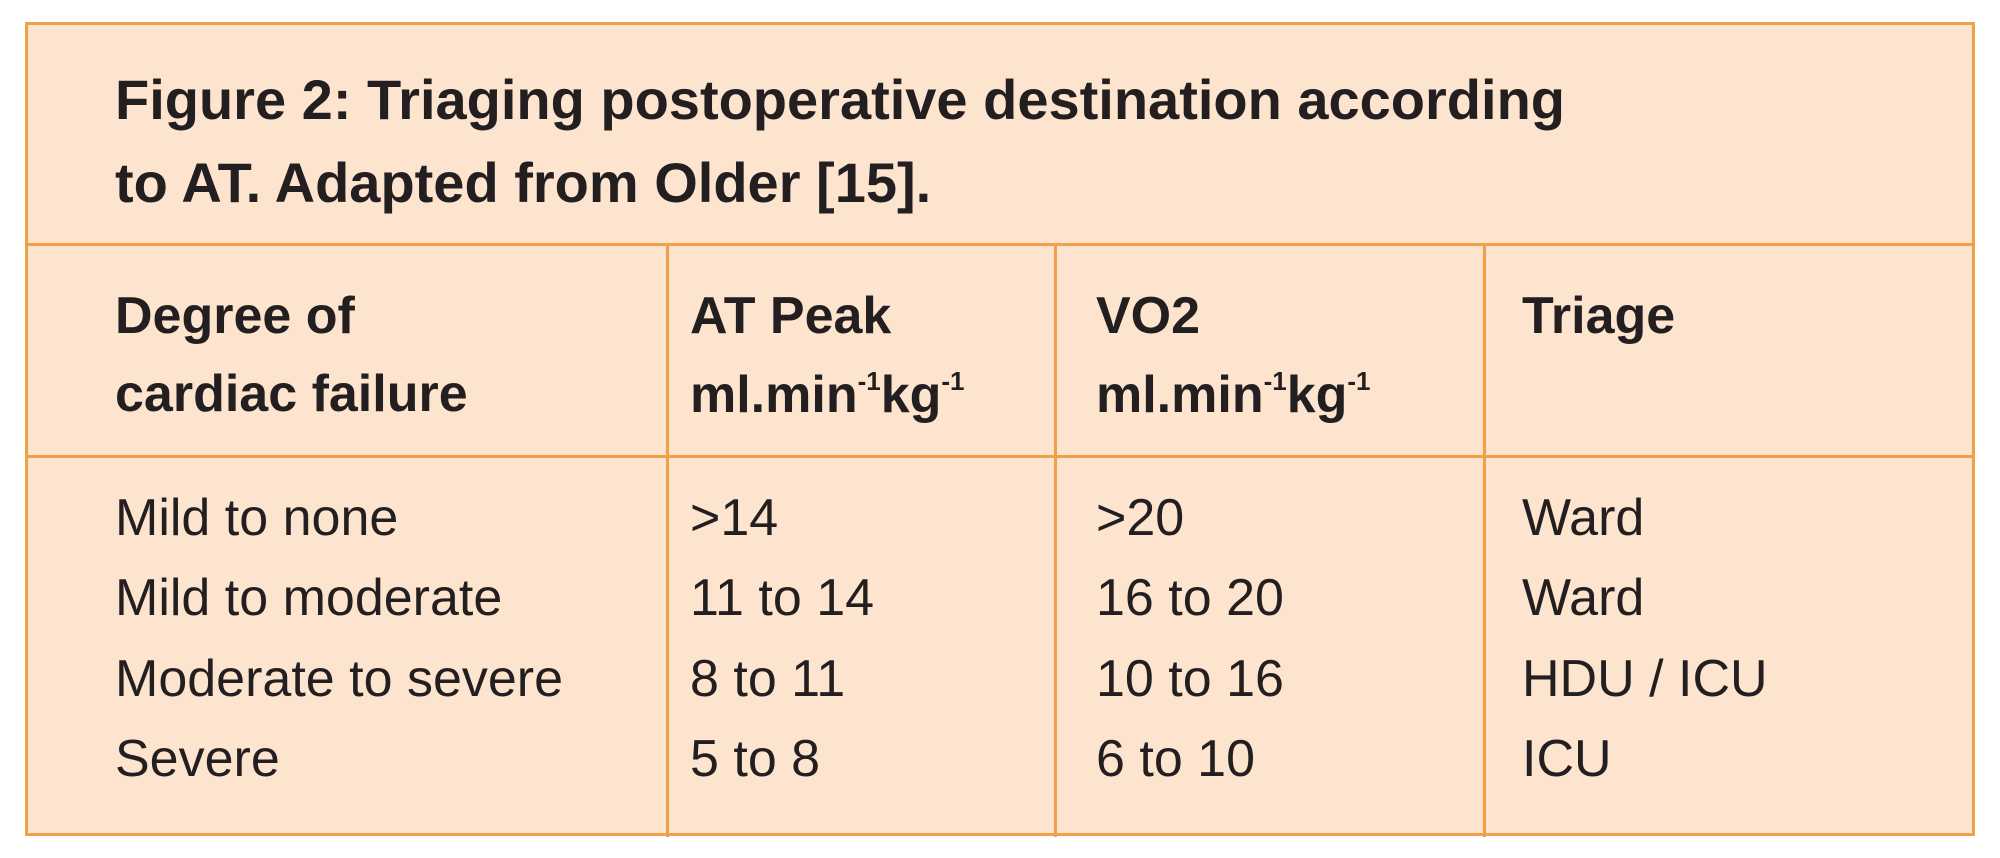  What do you see at coordinates (791, 316) in the screenshot?
I see `header-cell: AT Peak` at bounding box center [791, 316].